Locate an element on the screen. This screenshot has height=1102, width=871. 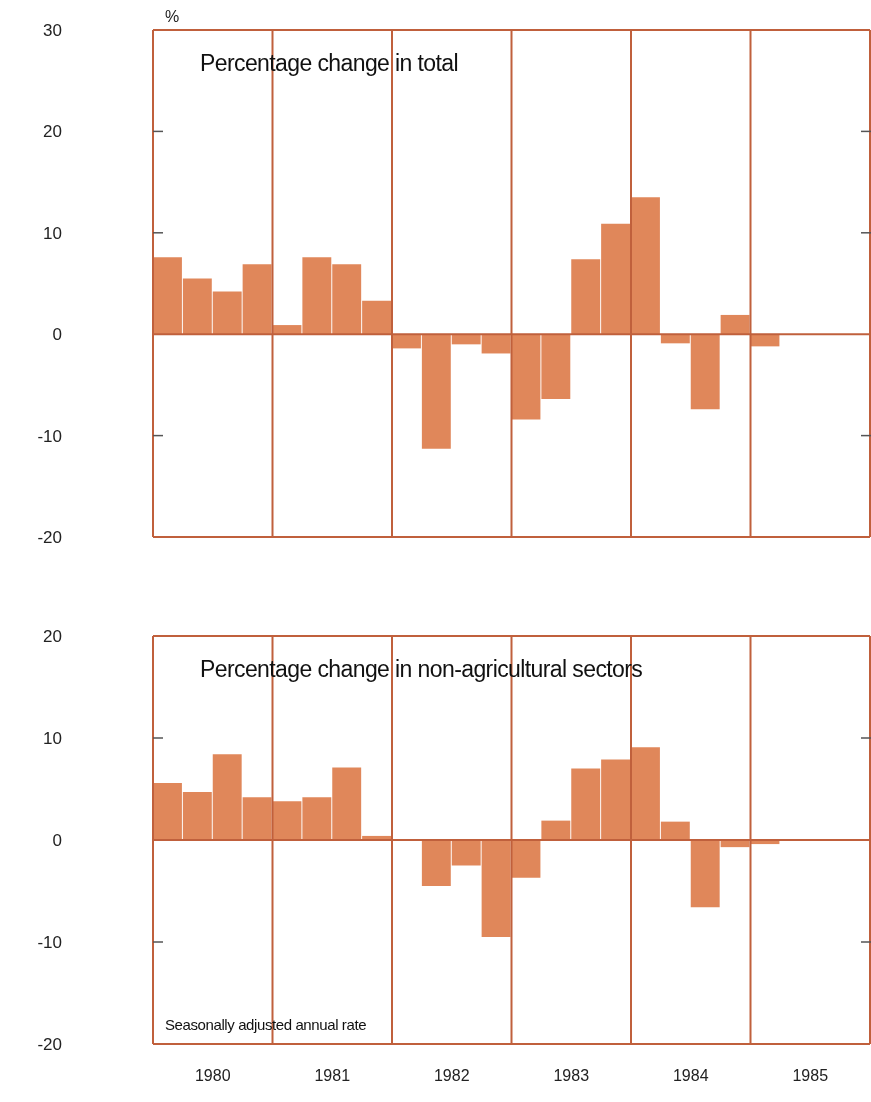
x-tick-label: 1980 is located at coordinates (212, 1076).